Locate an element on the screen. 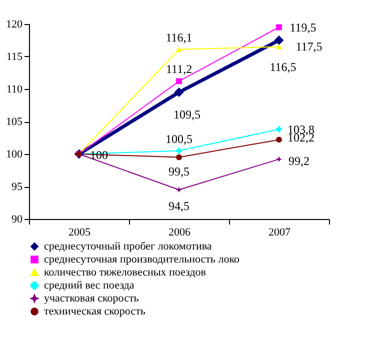 Image resolution: width=385 pixels, height=347 pixels. x-tick-label: 2007 is located at coordinates (279, 232).